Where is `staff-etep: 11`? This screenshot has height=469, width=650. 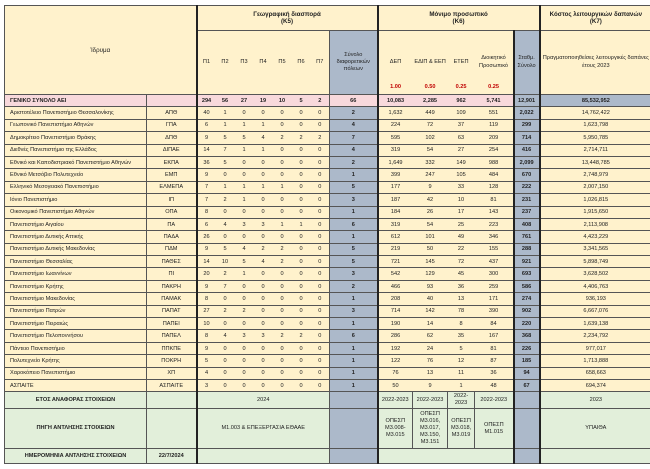 staff-etep: 11 is located at coordinates (461, 373).